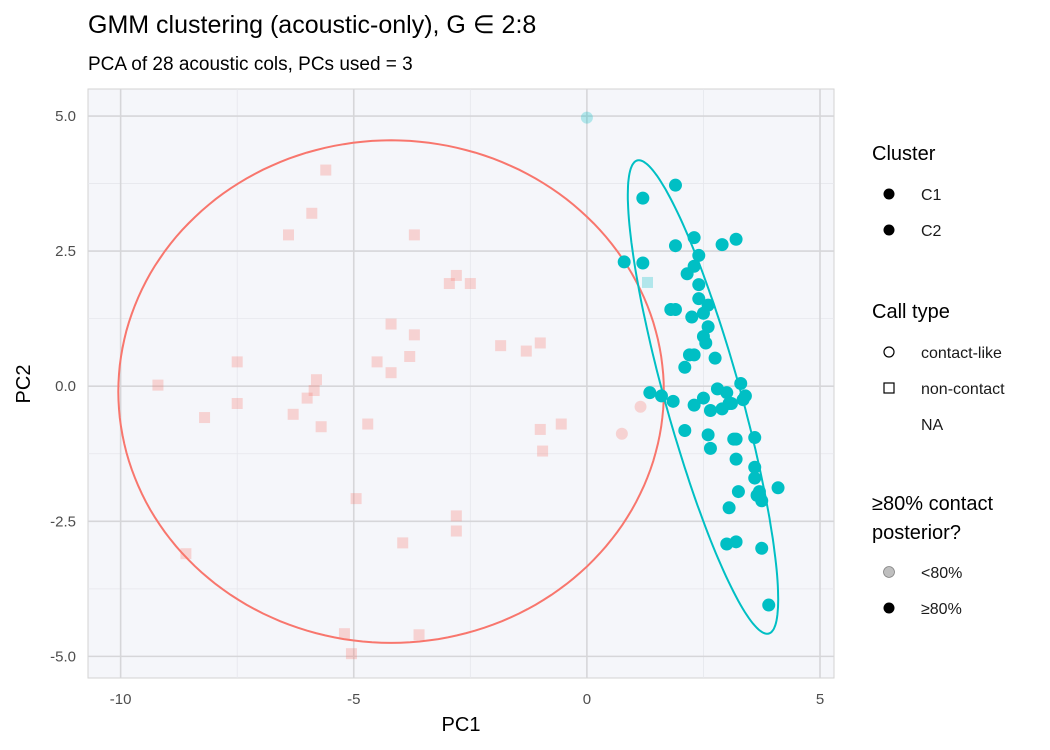 Image resolution: width=1050 pixels, height=750 pixels. I want to click on x-tick-label: 0, so click(587, 699).